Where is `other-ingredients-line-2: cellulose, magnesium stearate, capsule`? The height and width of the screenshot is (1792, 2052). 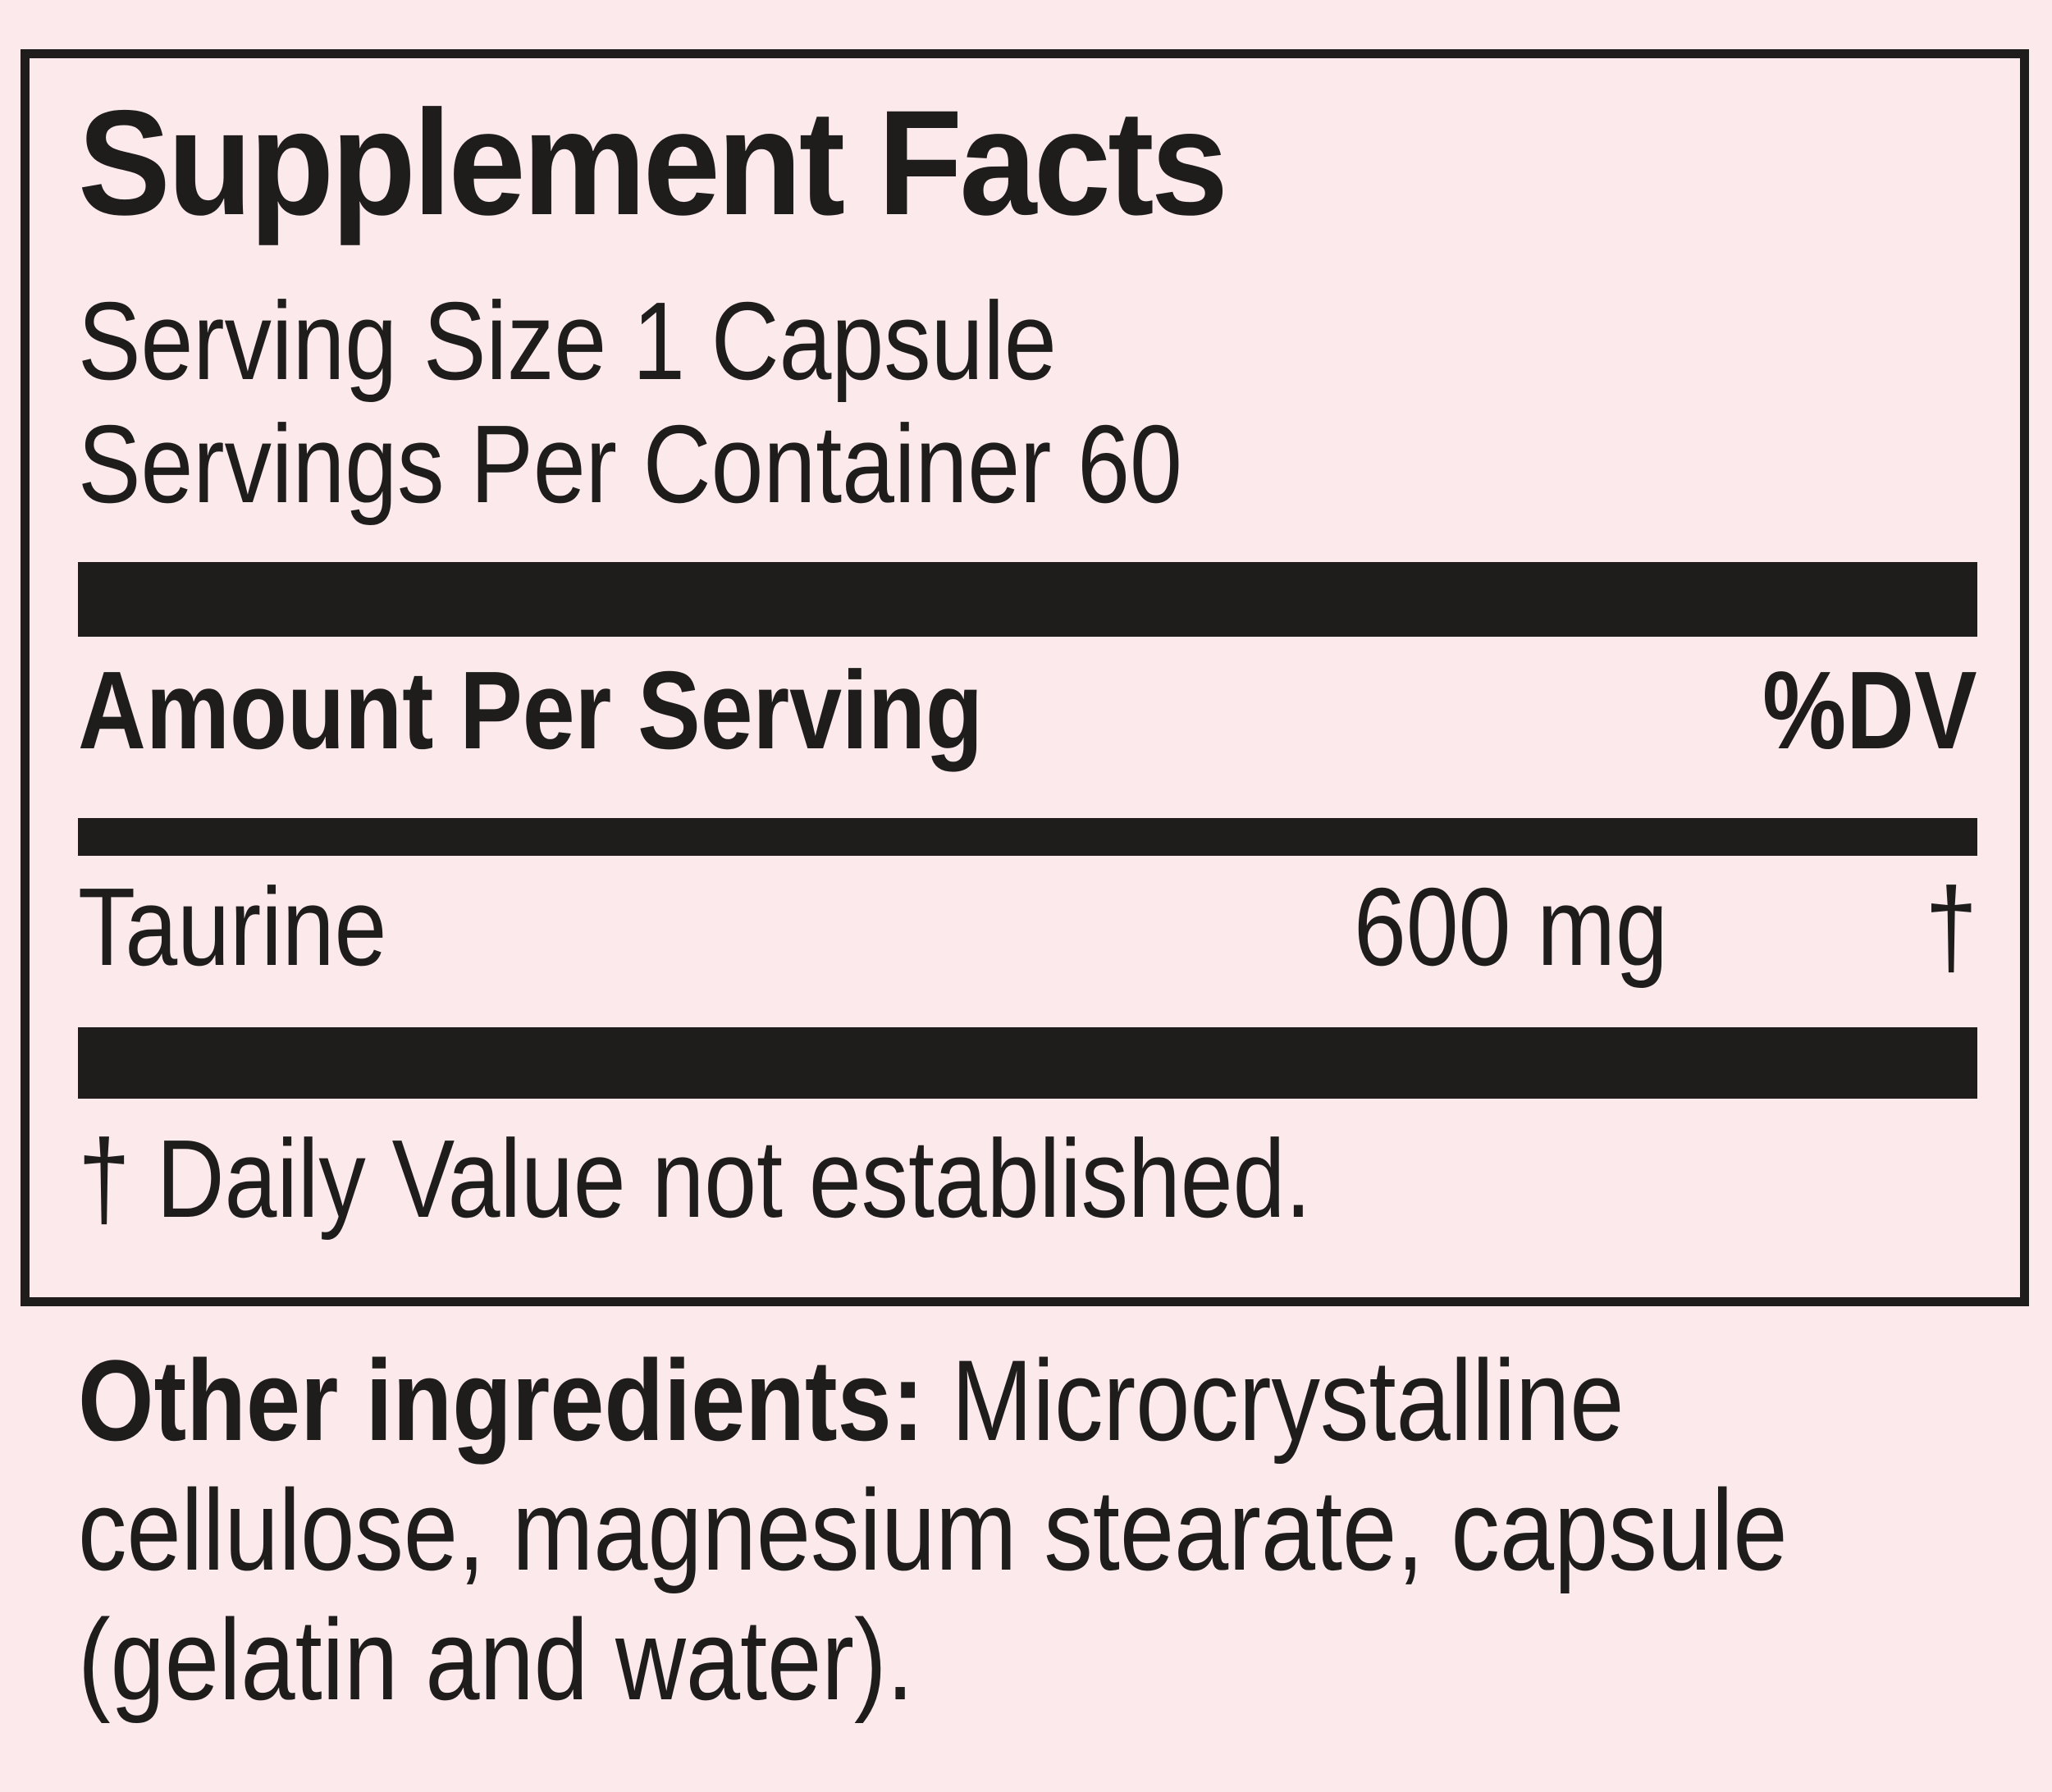
other-ingredients-line-2: cellulose, magnesium stearate, capsule is located at coordinates (933, 1529).